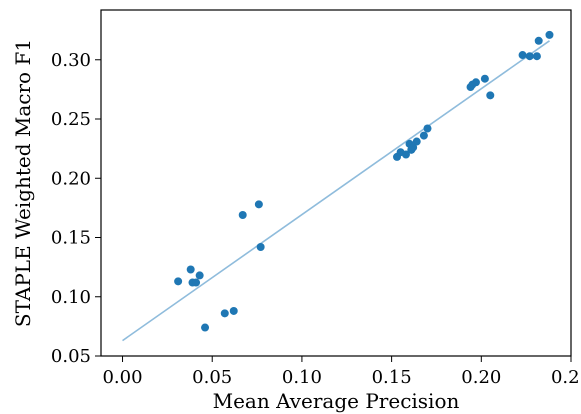 This screenshot has width=581, height=414. Describe the element at coordinates (71, 297) in the screenshot. I see `y-tick-label: 0.10` at that location.